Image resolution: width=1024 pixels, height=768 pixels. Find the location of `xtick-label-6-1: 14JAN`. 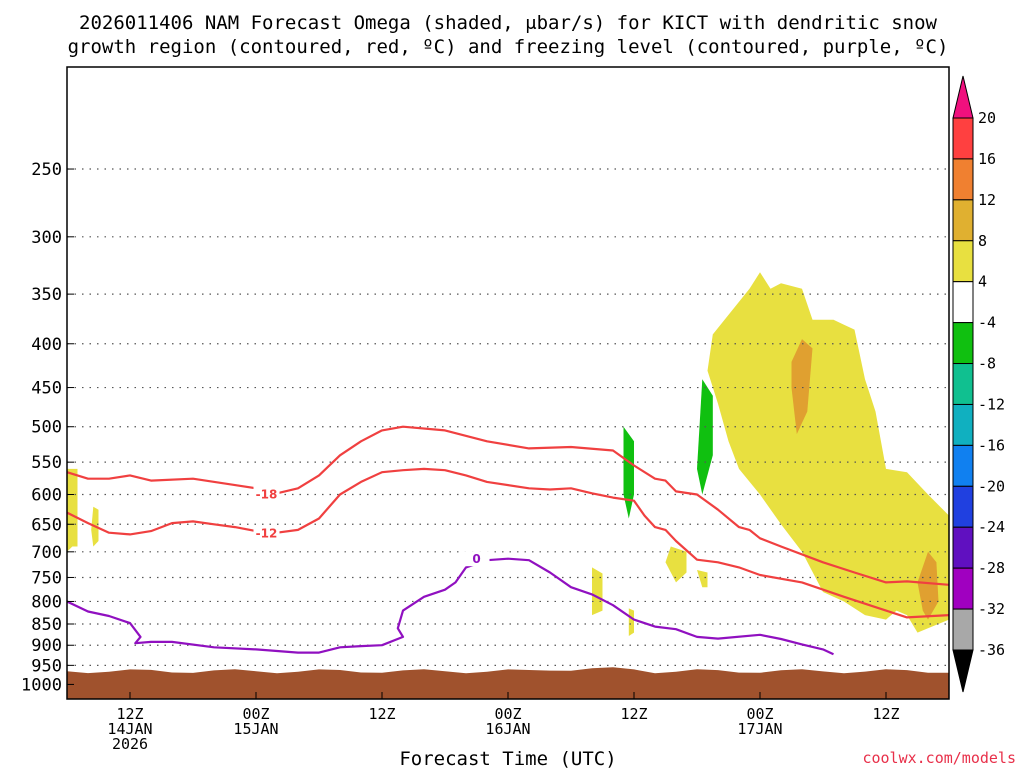

xtick-label-6-1: 14JAN is located at coordinates (129, 729).